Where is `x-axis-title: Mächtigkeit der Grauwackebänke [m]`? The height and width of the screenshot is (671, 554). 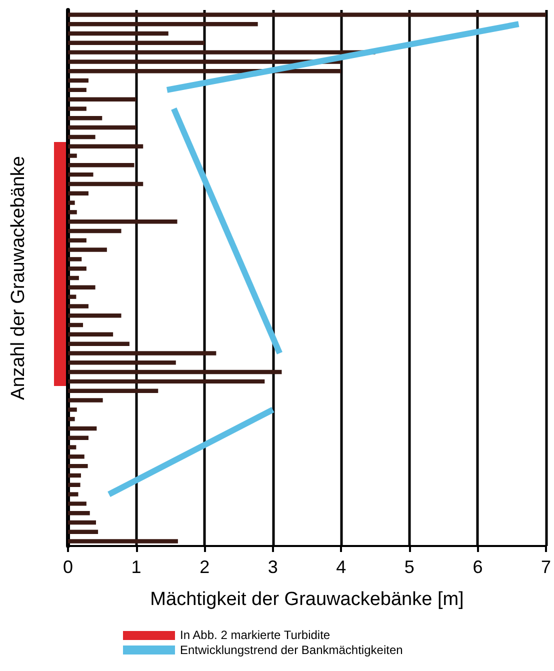 x-axis-title: Mächtigkeit der Grauwackebänke [m] is located at coordinates (307, 599).